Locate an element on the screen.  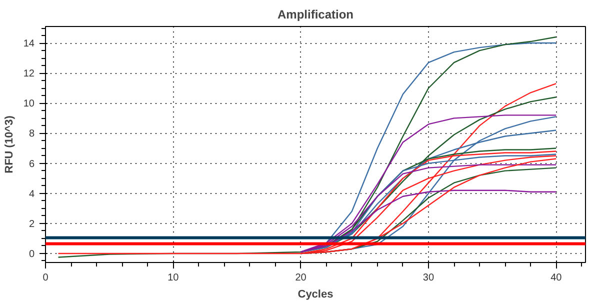
y-tick-label: 6 is located at coordinates (31, 164).